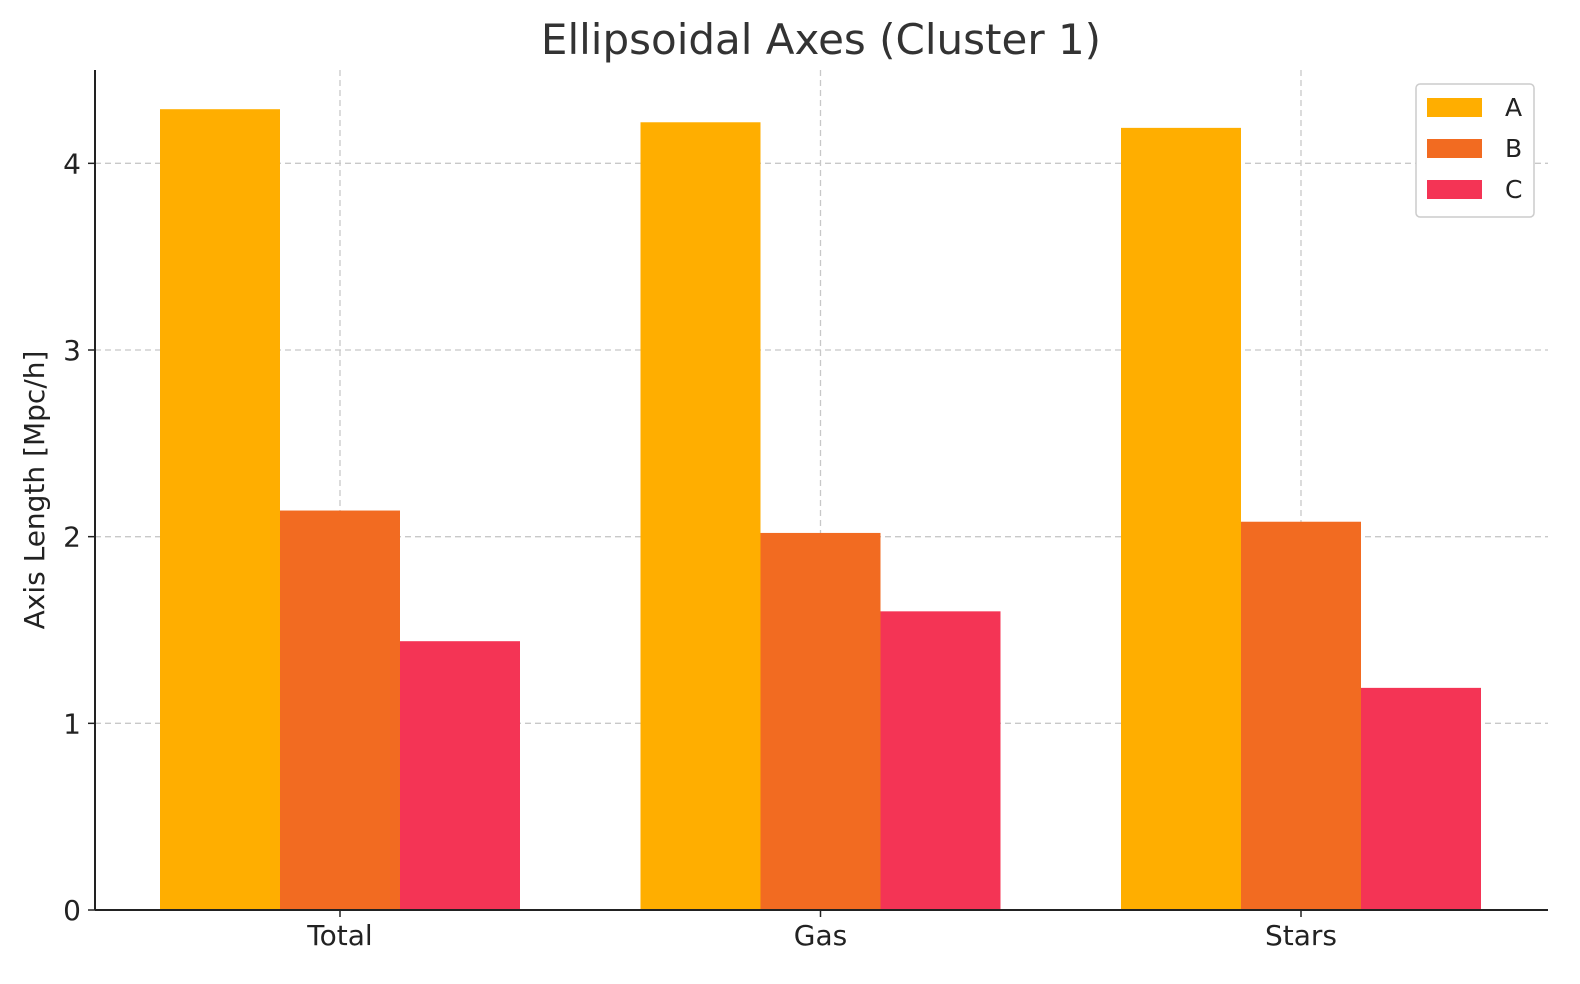  I want to click on chart-title: Ellipsoidal Axes (Cluster 1), so click(821, 39).